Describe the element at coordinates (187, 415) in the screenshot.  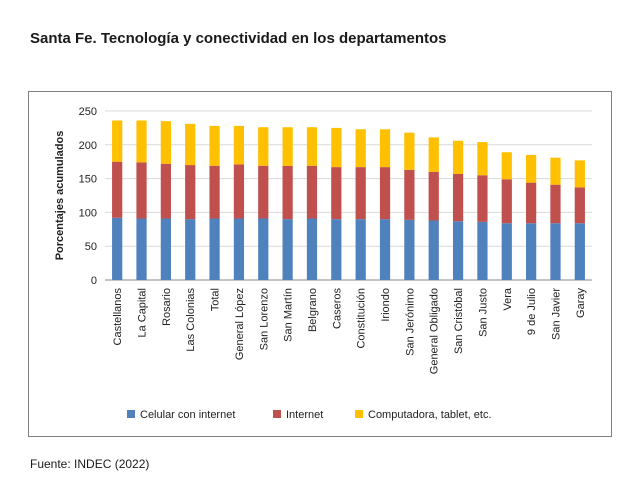
I see `legend-label: Celular con internet` at that location.